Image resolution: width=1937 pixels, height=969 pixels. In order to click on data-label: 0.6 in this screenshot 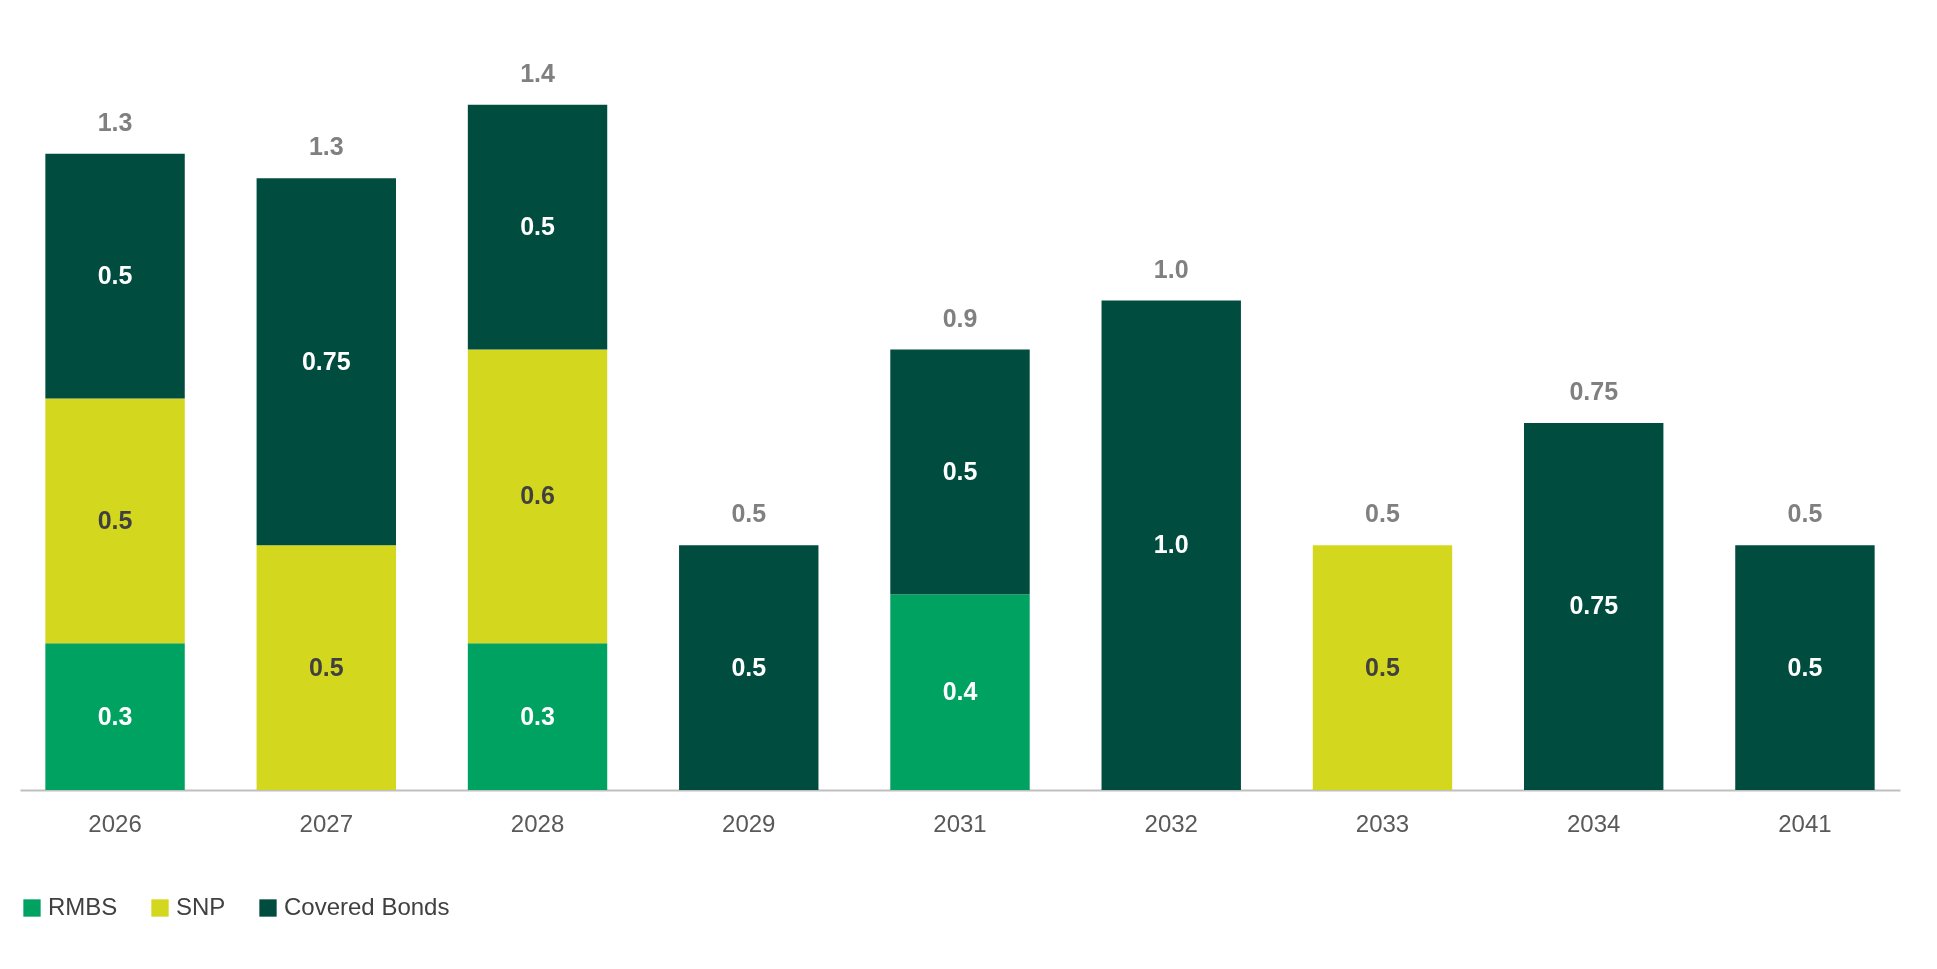, I will do `click(537, 495)`.